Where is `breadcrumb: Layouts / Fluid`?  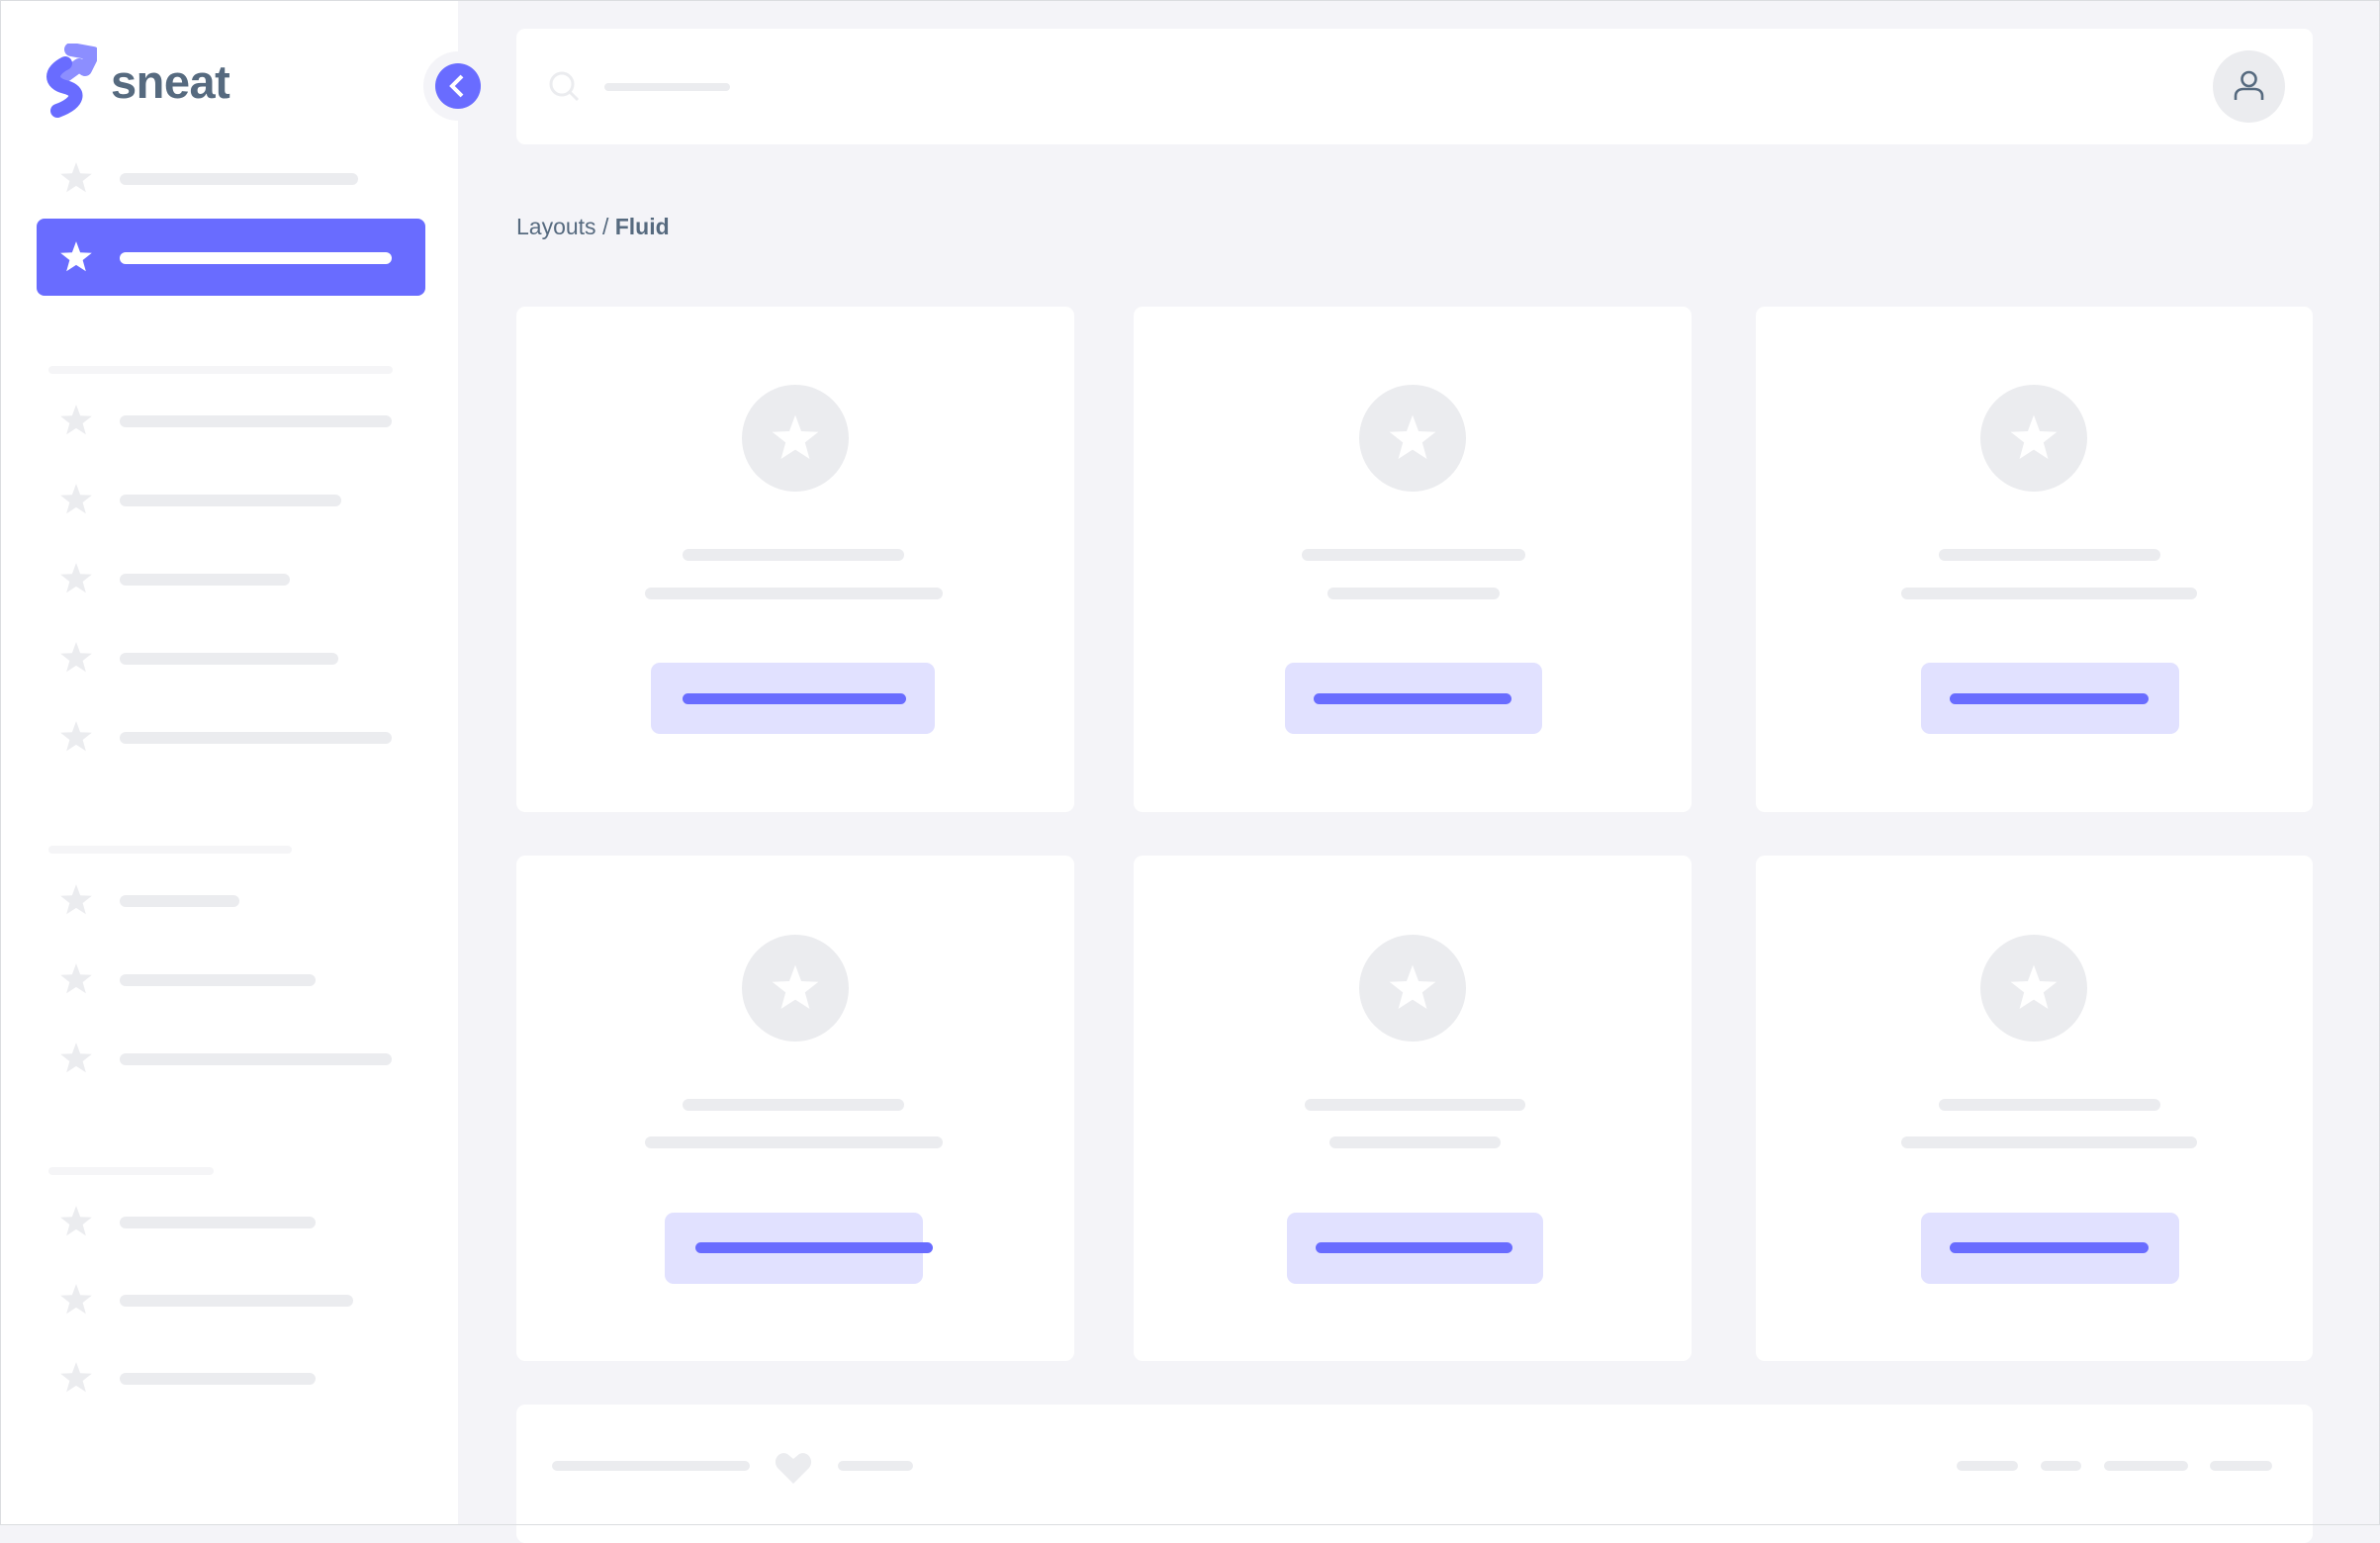 breadcrumb: Layouts / Fluid is located at coordinates (593, 227).